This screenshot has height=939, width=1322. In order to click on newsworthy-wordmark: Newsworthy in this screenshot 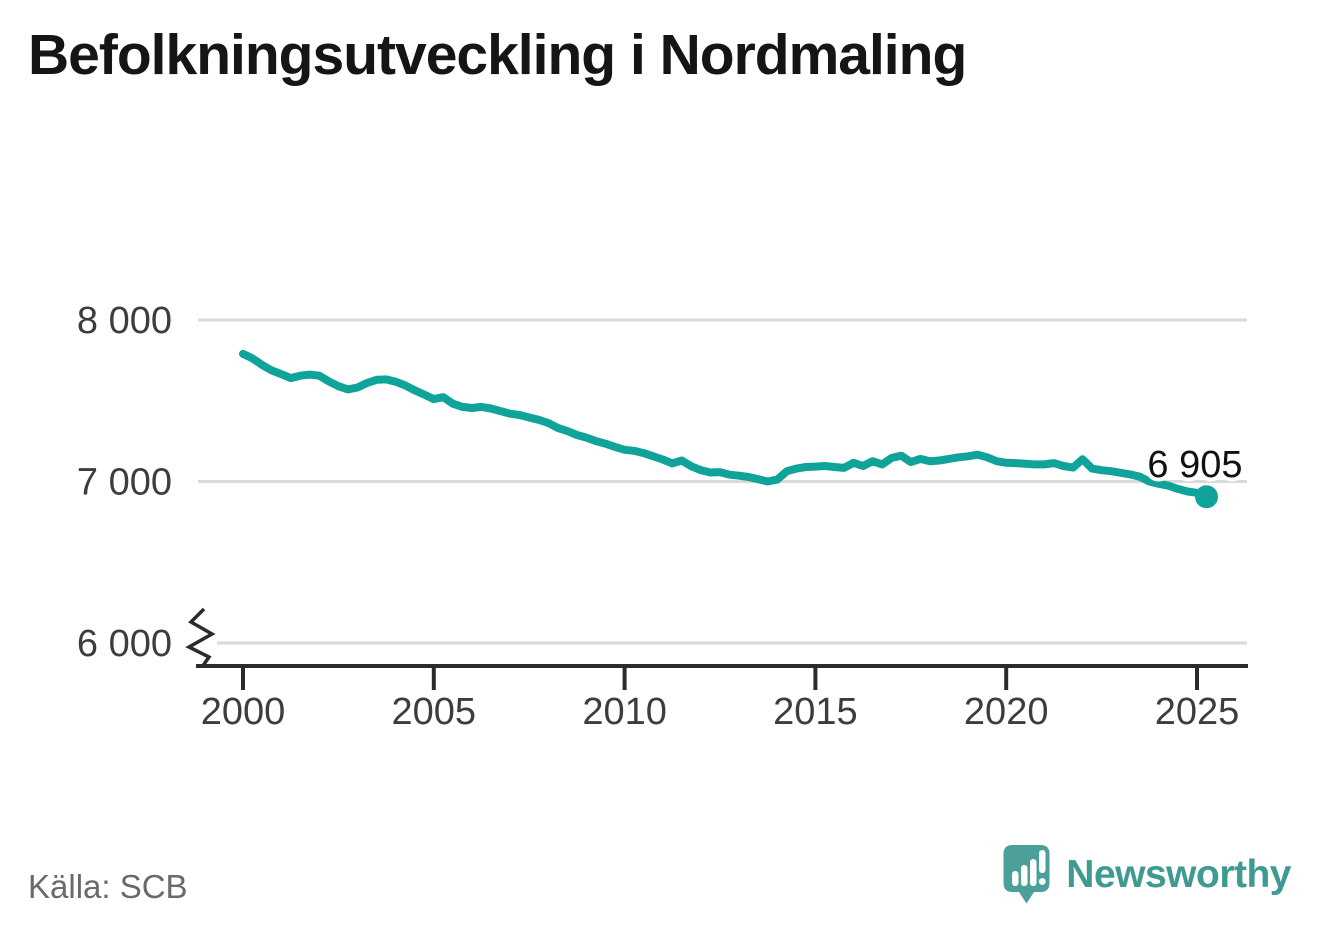, I will do `click(1178, 874)`.